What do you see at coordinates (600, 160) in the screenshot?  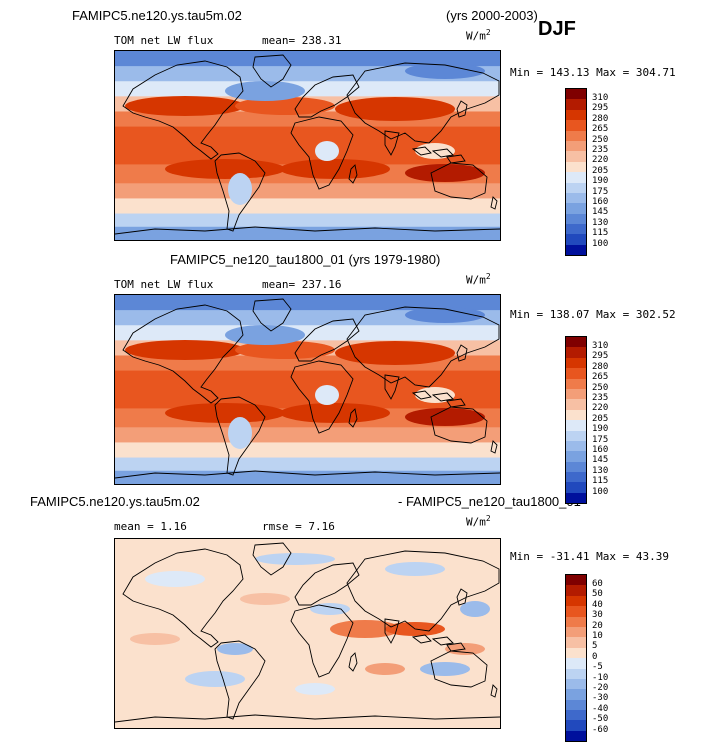 I see `colorbar-level-label: 220` at bounding box center [600, 160].